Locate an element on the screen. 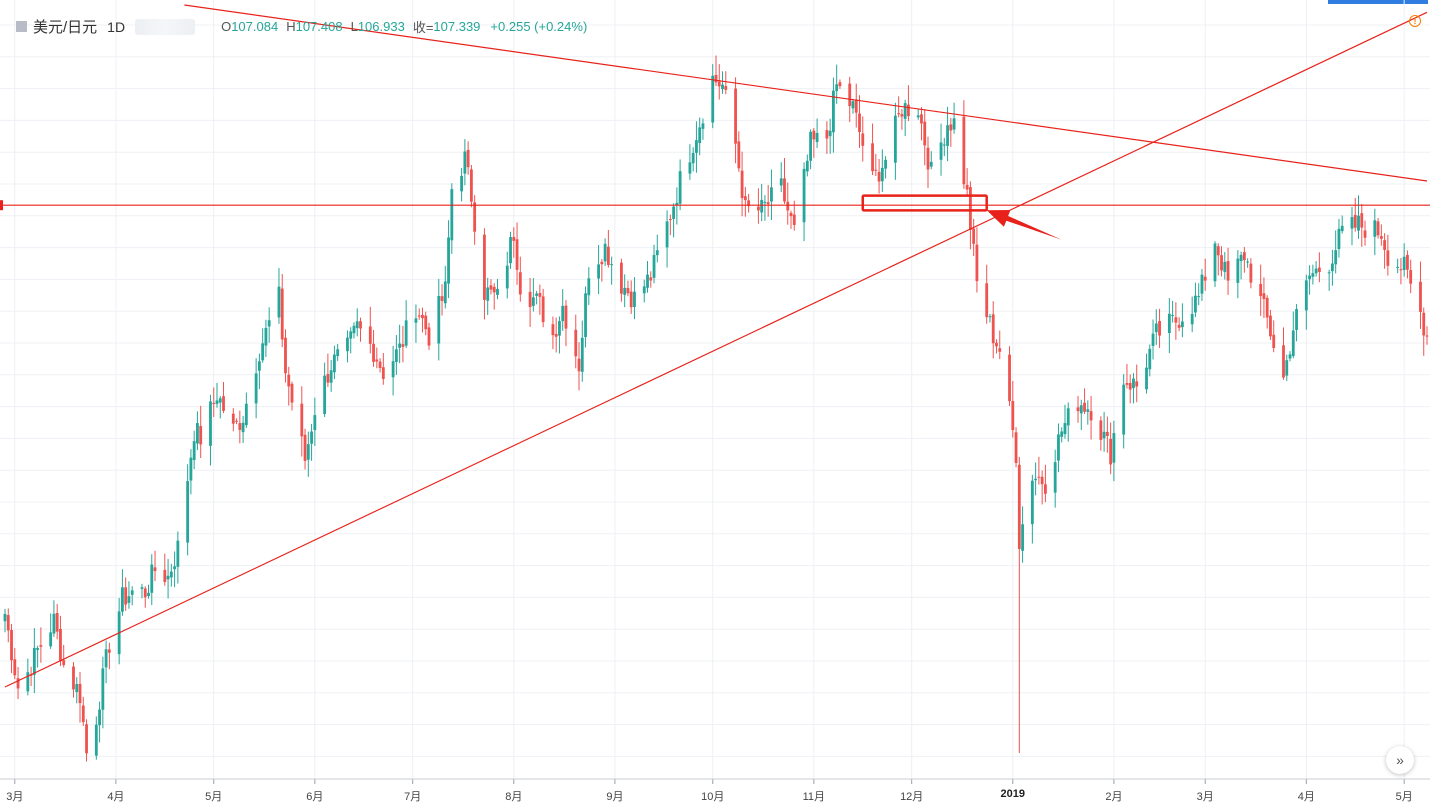 This screenshot has height=810, width=1430. alert-circle-icon: ! is located at coordinates (1415, 21).